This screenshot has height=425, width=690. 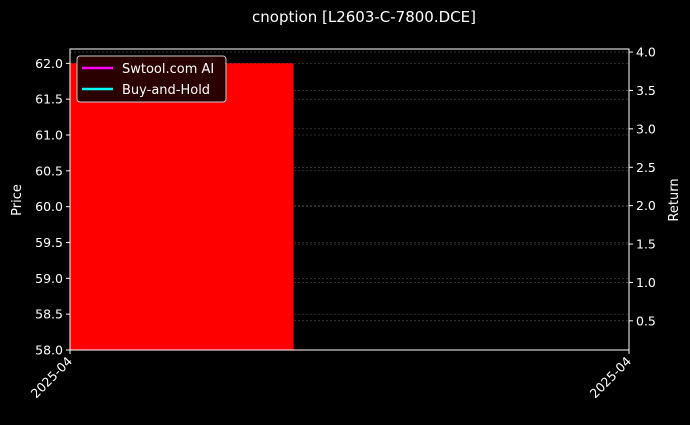 What do you see at coordinates (49, 278) in the screenshot?
I see `y-tick-label: 59.0` at bounding box center [49, 278].